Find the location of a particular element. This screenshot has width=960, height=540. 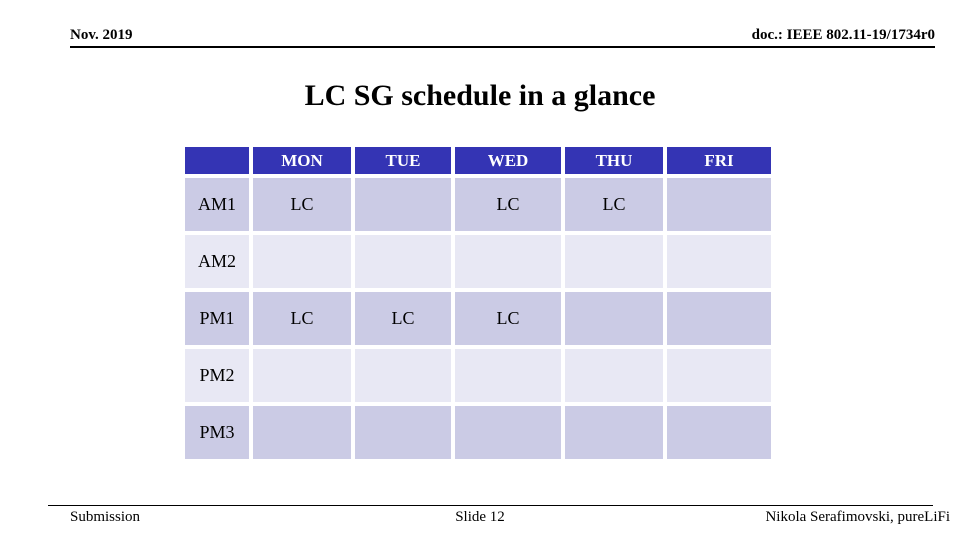

footer-divider is located at coordinates (490, 505).